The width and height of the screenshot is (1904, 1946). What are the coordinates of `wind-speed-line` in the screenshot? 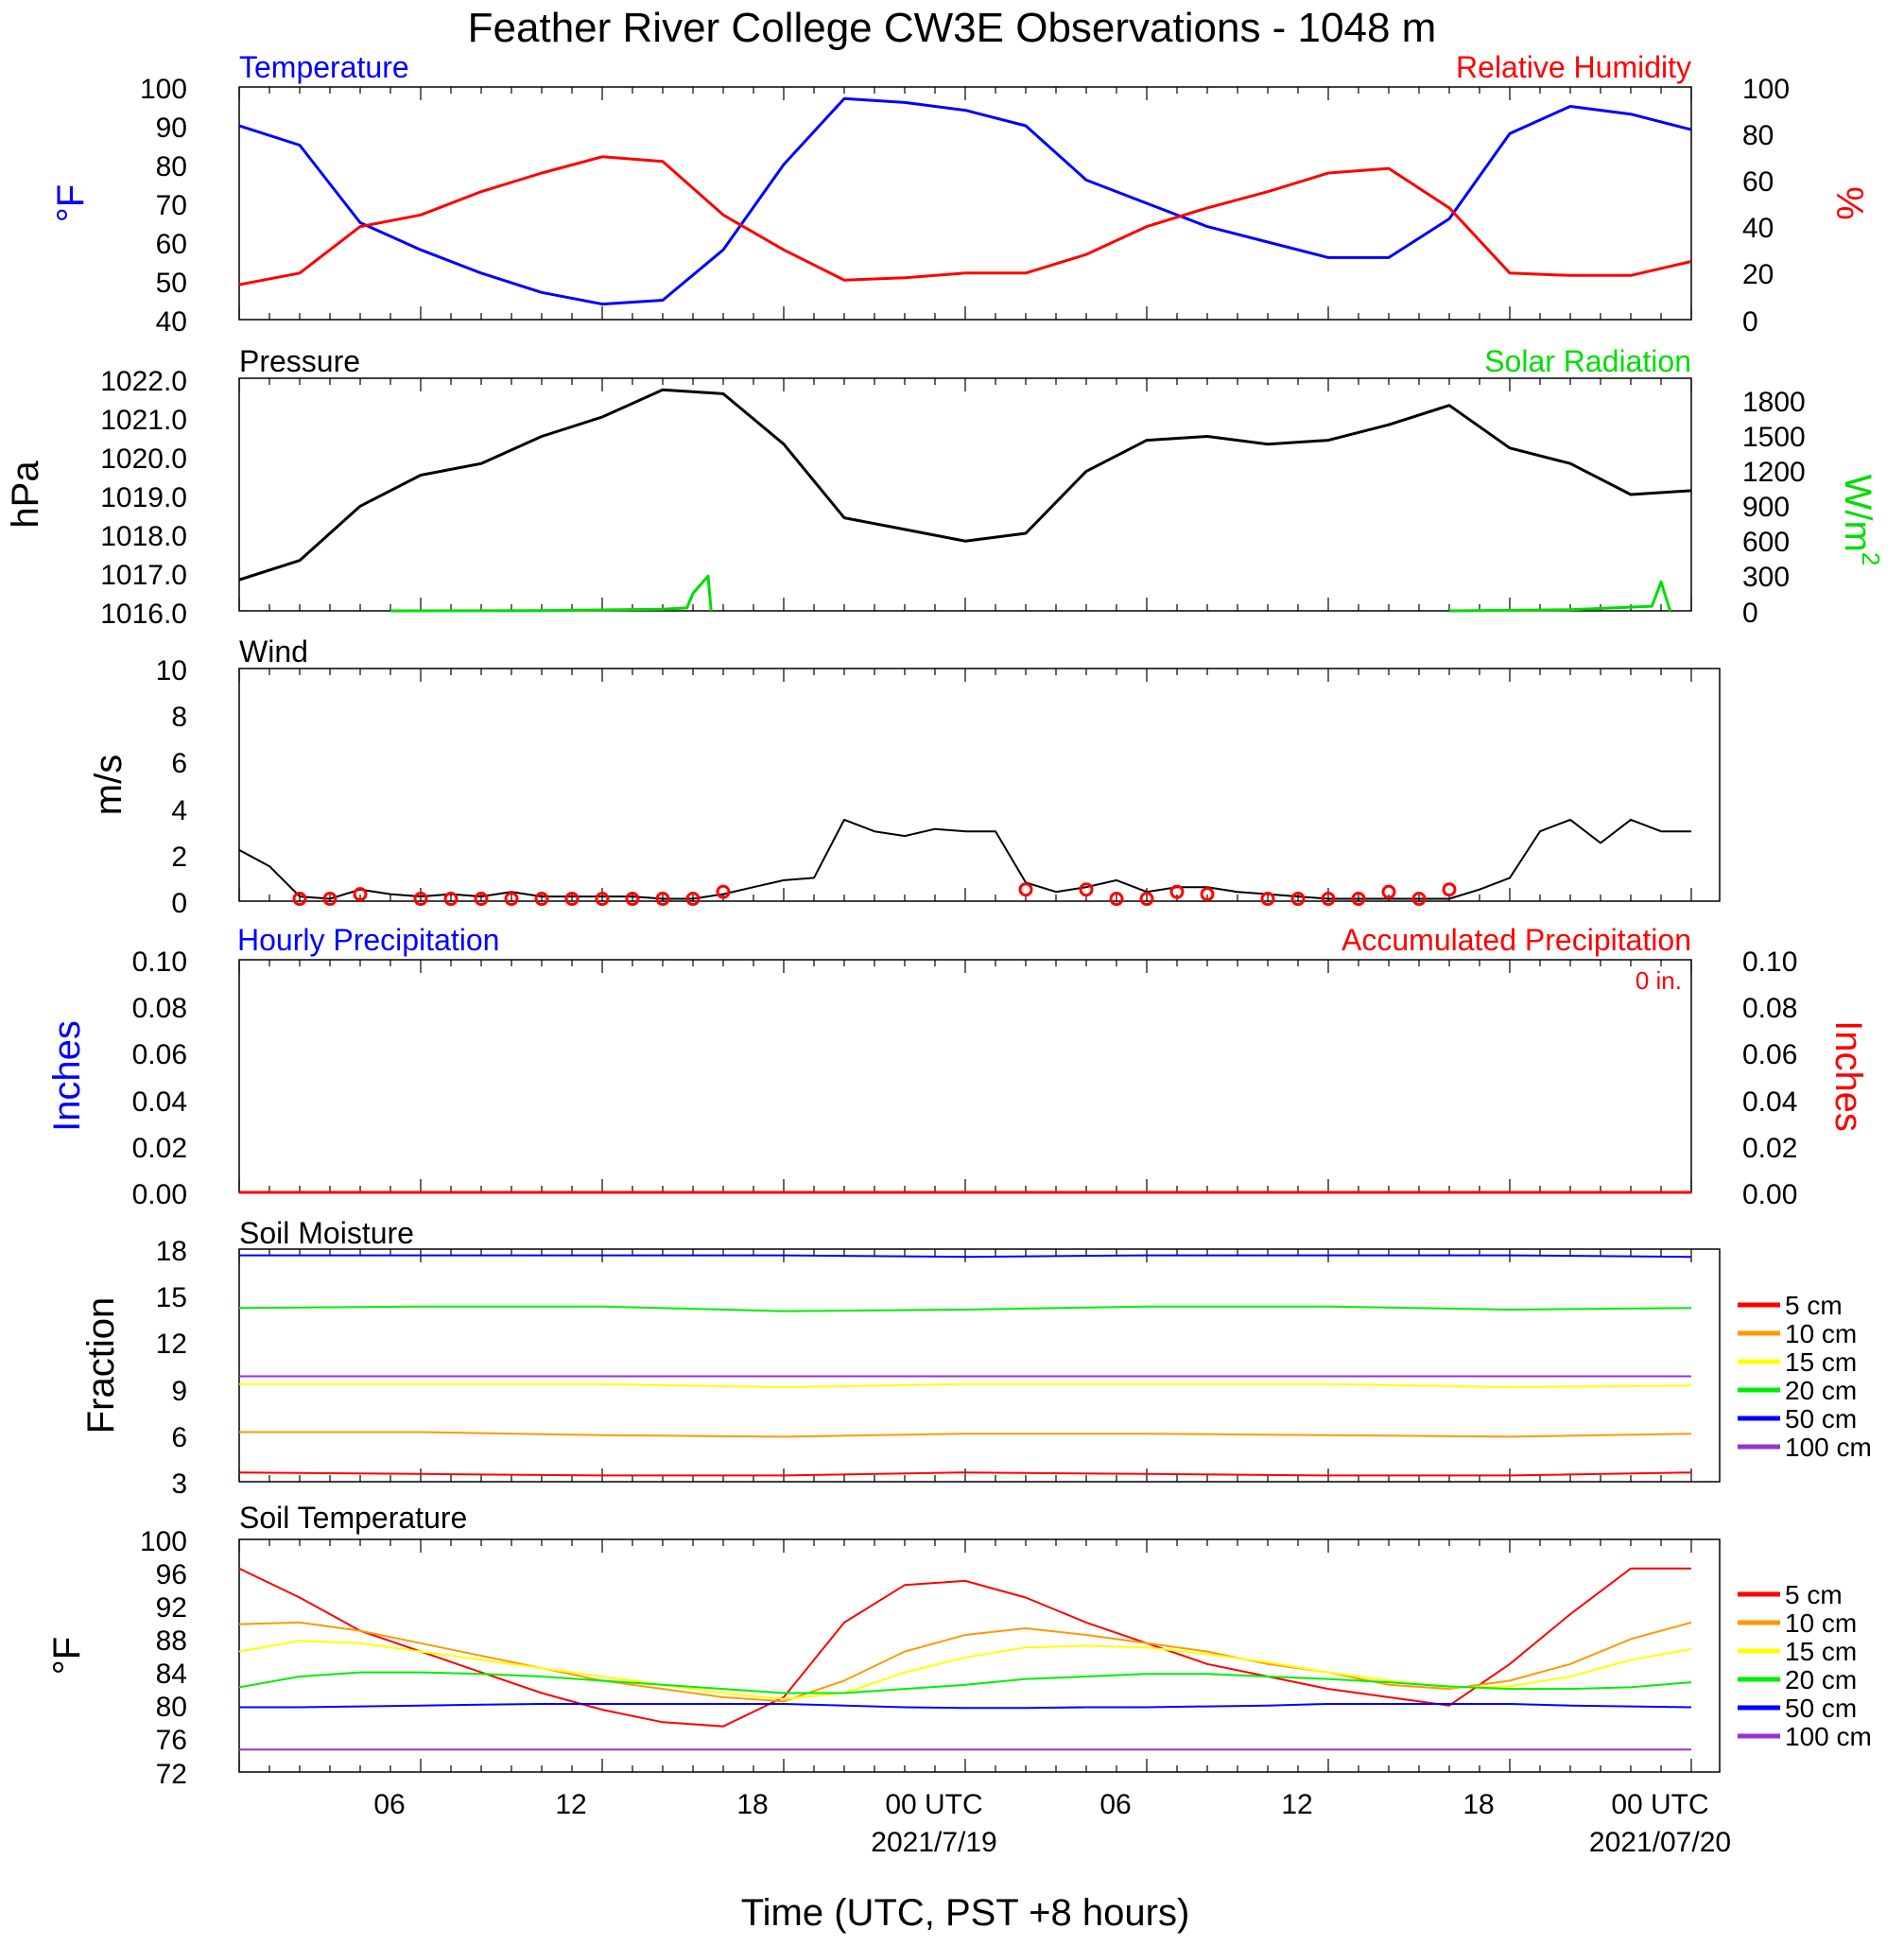 It's located at (964, 859).